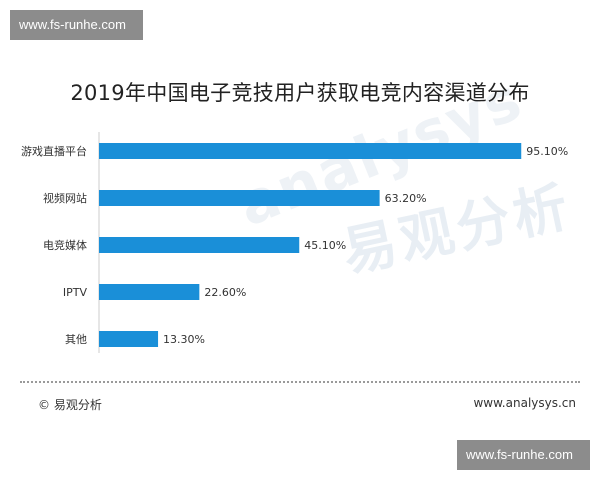 This screenshot has width=600, height=480. Describe the element at coordinates (75, 292) in the screenshot. I see `category-label: IPTV` at that location.